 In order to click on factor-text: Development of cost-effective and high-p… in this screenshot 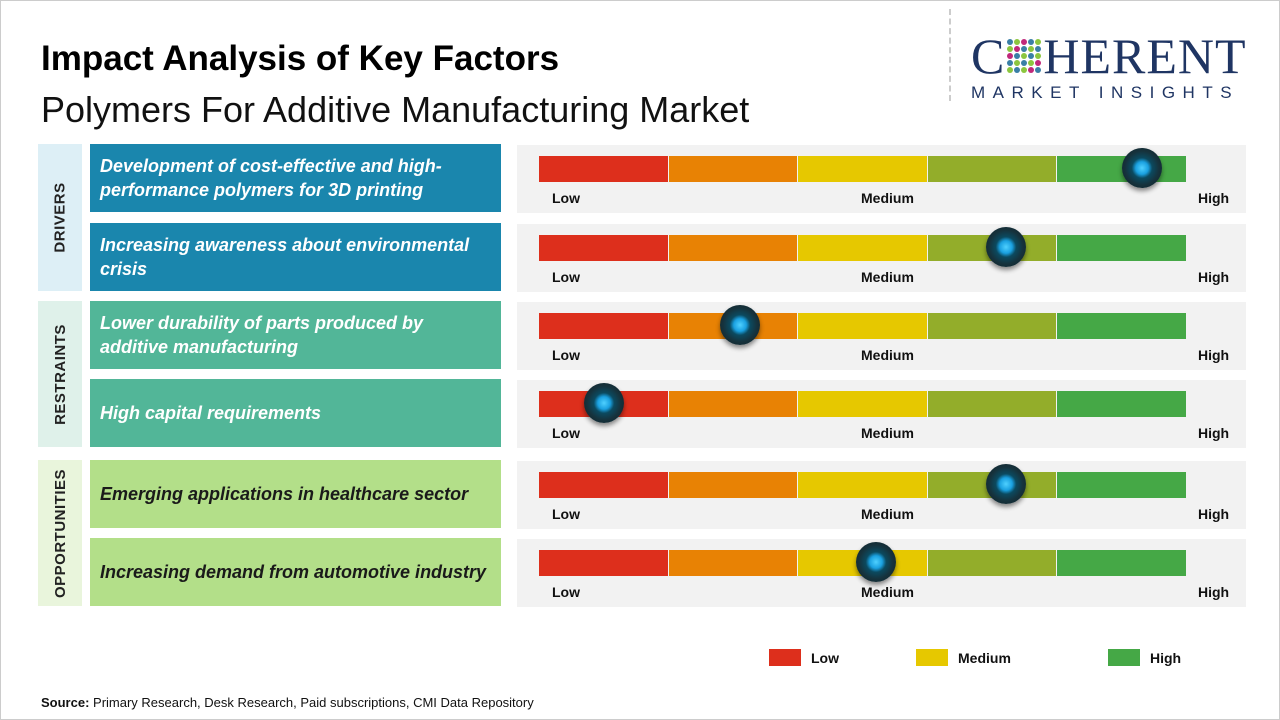, I will do `click(295, 178)`.